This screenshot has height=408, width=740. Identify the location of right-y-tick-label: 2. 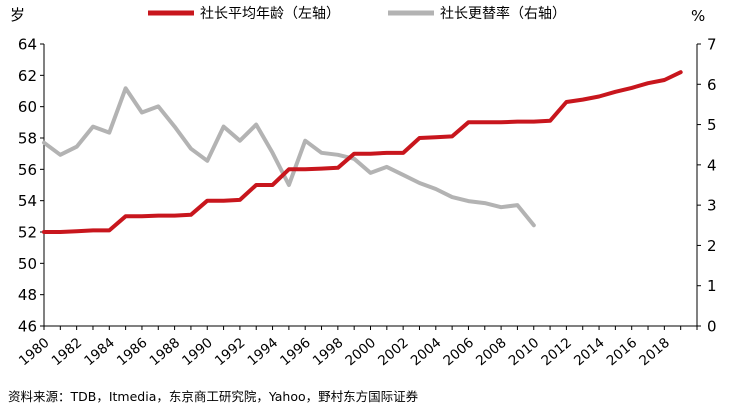
(712, 246).